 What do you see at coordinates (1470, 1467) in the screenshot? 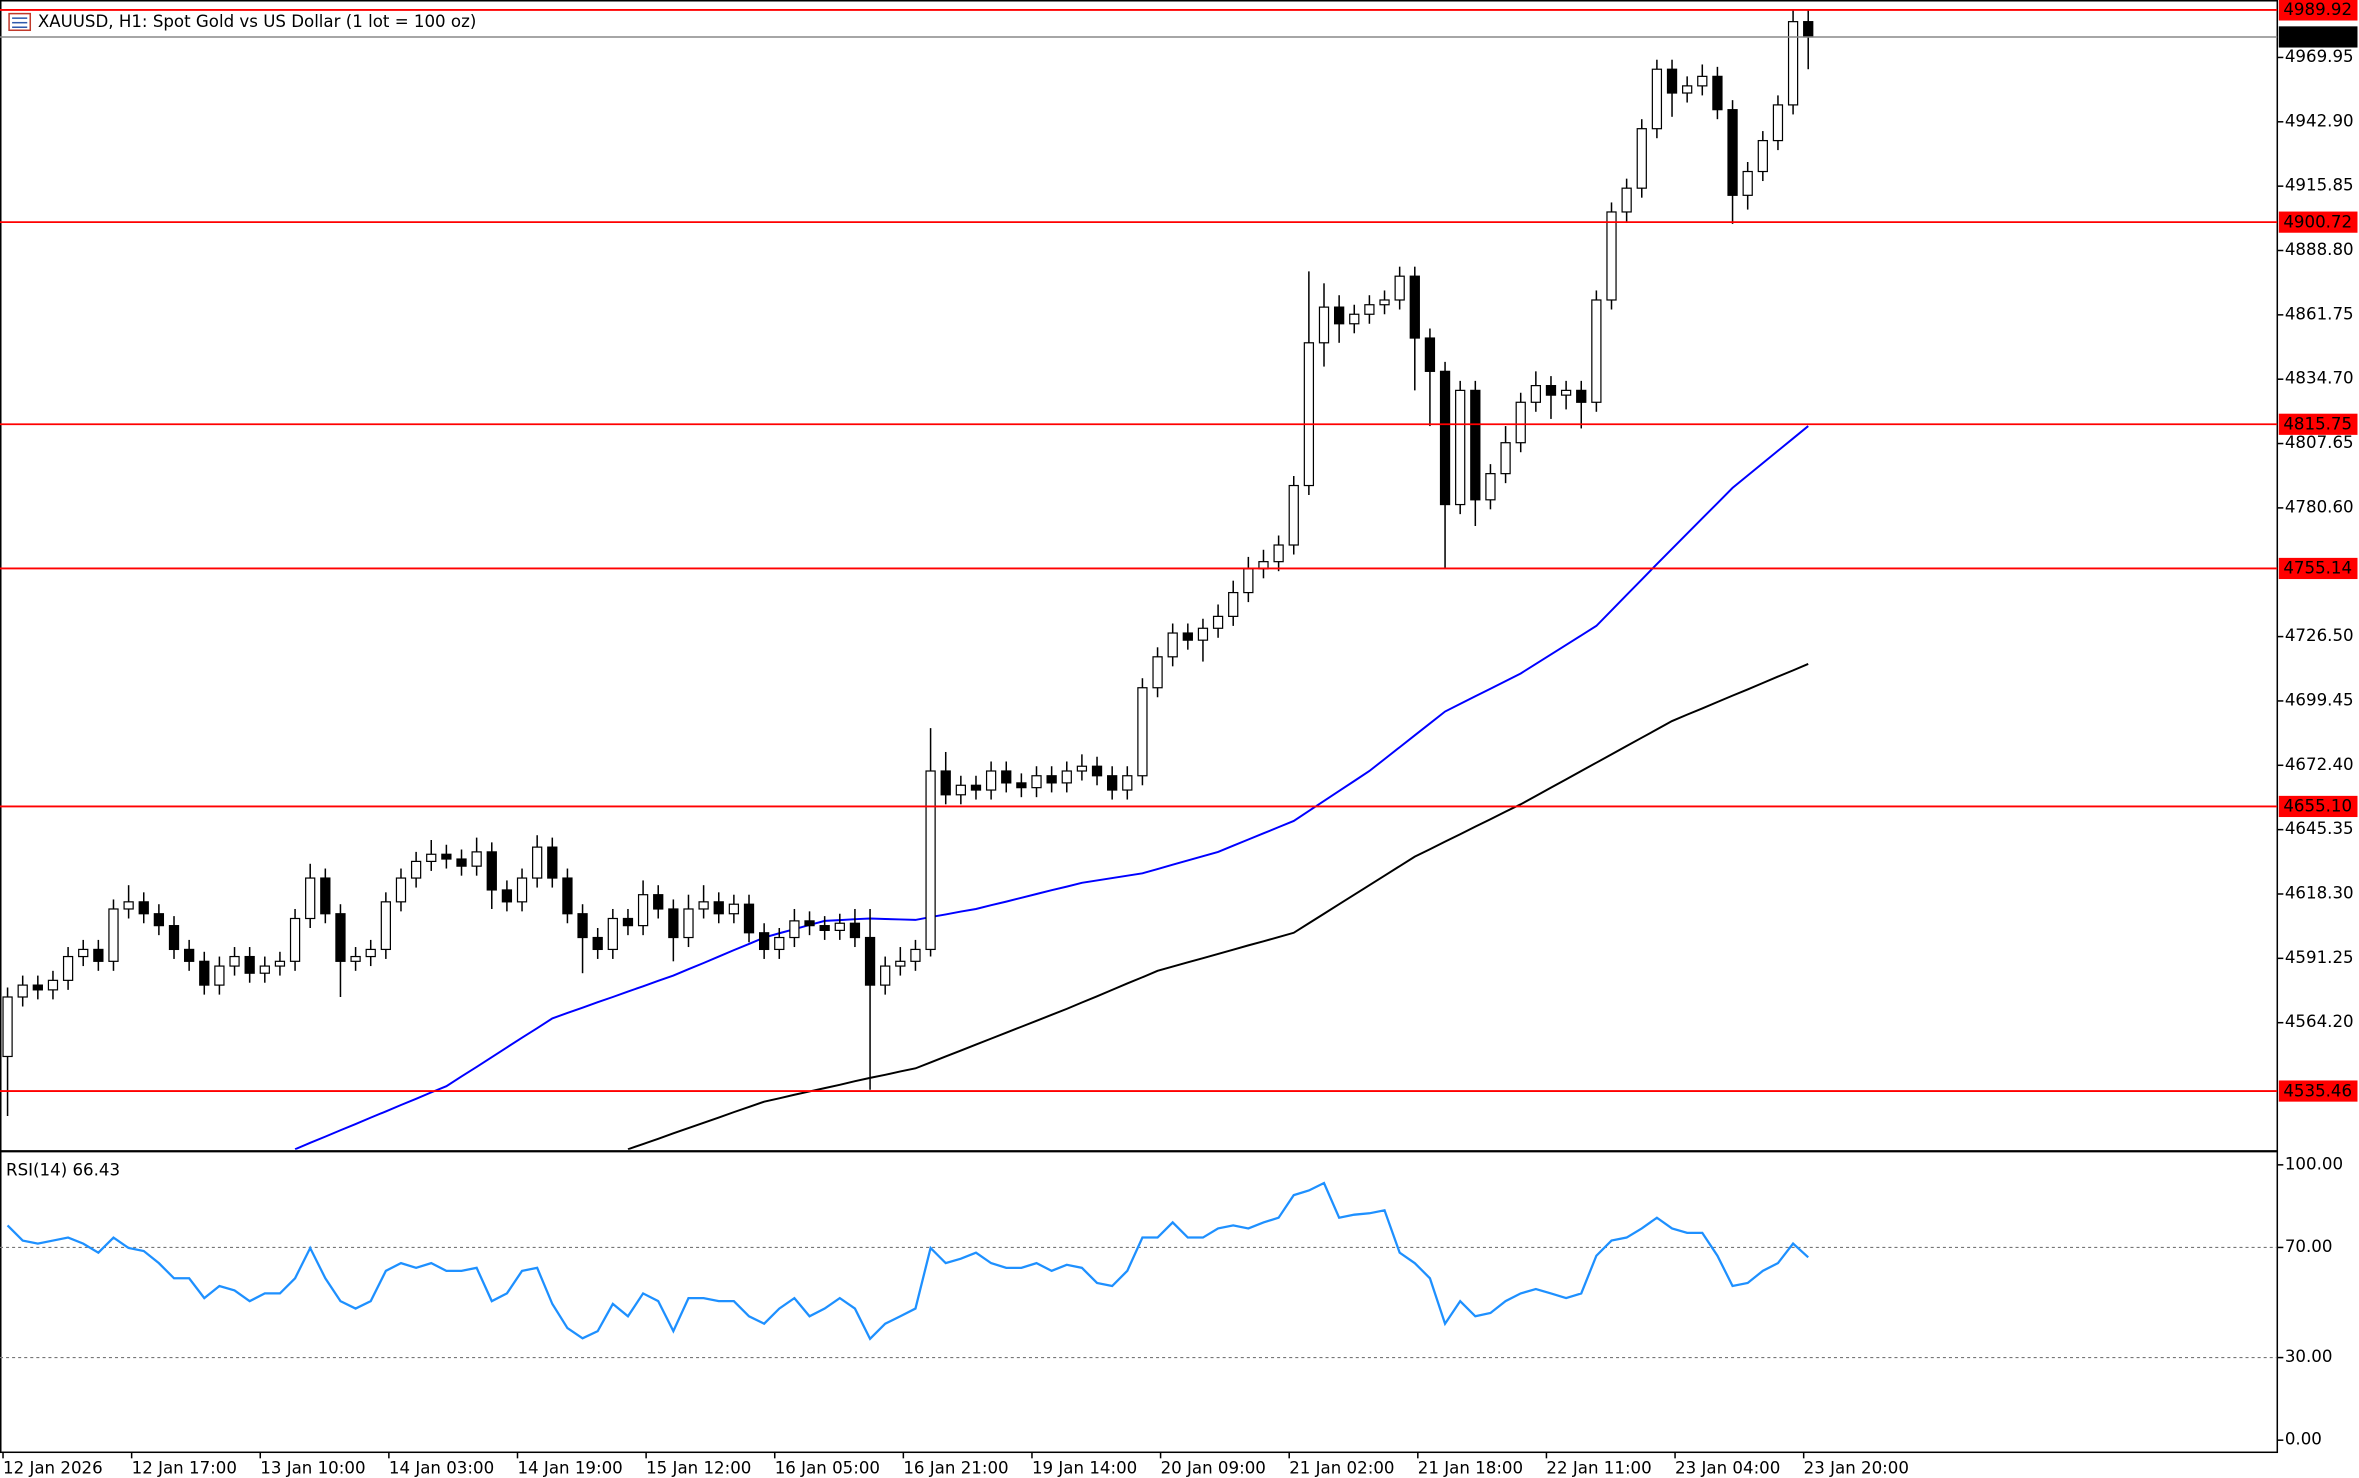
I see `x-tick-label: 21 Jan 18:00` at bounding box center [1470, 1467].